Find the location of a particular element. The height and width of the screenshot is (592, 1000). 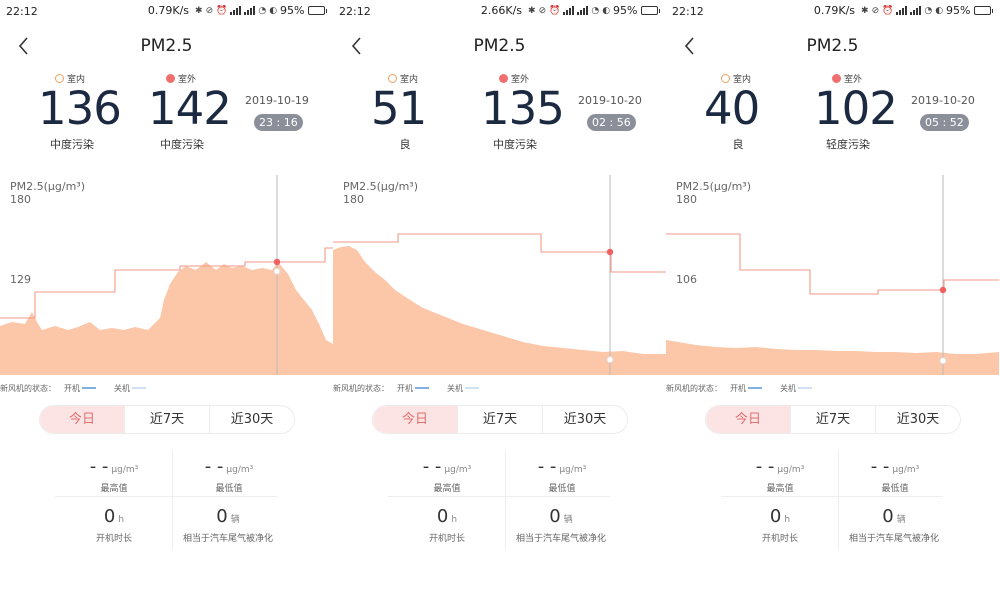

legend-on-label: 开机 is located at coordinates (738, 388).